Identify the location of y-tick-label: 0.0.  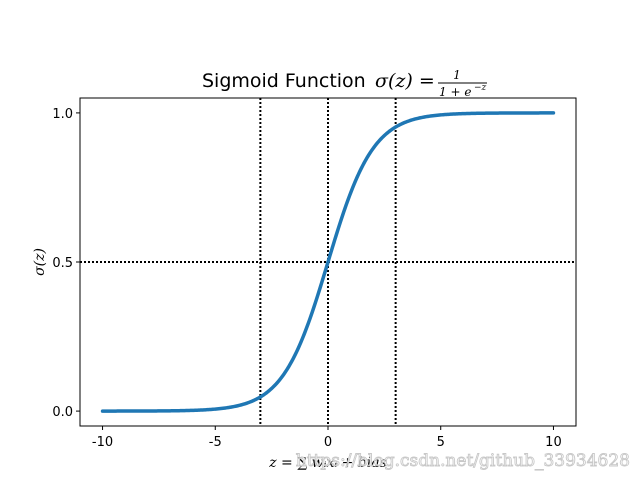
(62, 412).